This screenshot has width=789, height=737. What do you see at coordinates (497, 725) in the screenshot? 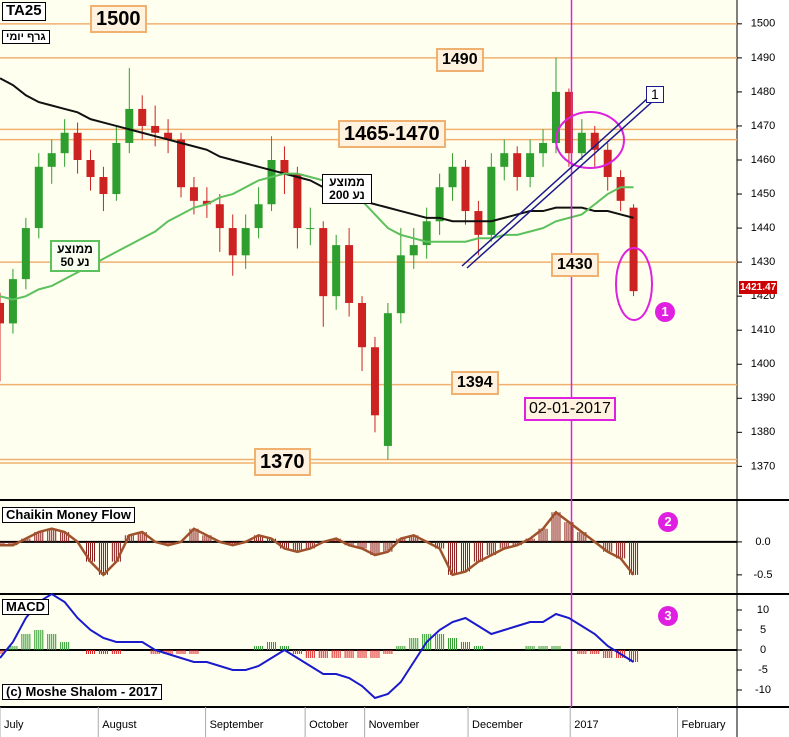
I see `x-tick-label: December` at bounding box center [497, 725].